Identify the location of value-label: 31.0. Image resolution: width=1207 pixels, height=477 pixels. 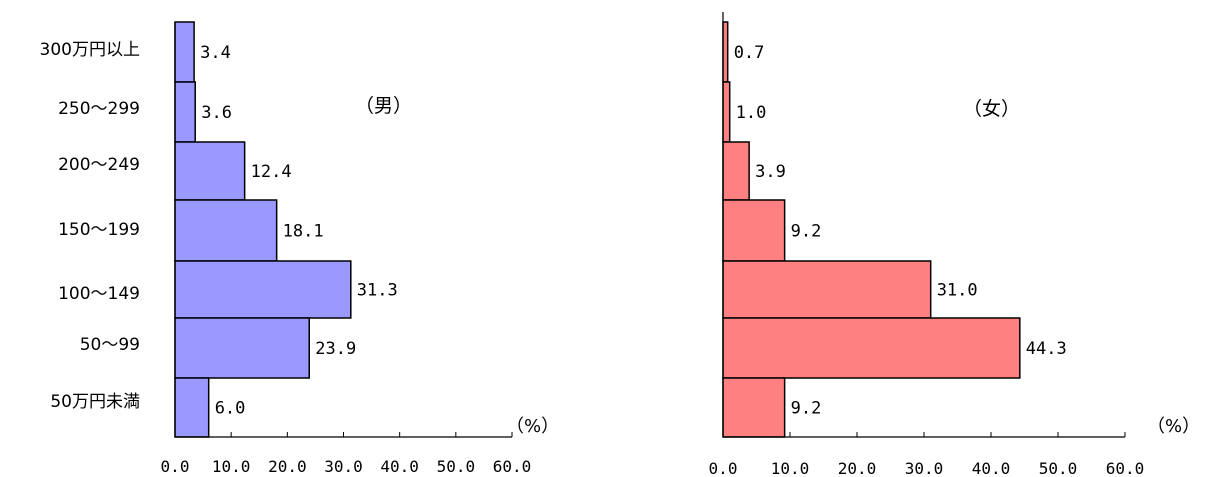
(957, 291).